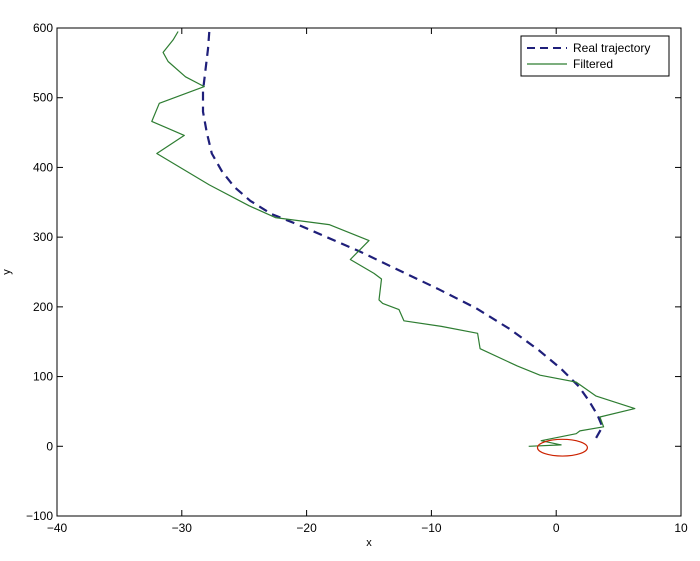  I want to click on x-tick-label: −30, so click(182, 528).